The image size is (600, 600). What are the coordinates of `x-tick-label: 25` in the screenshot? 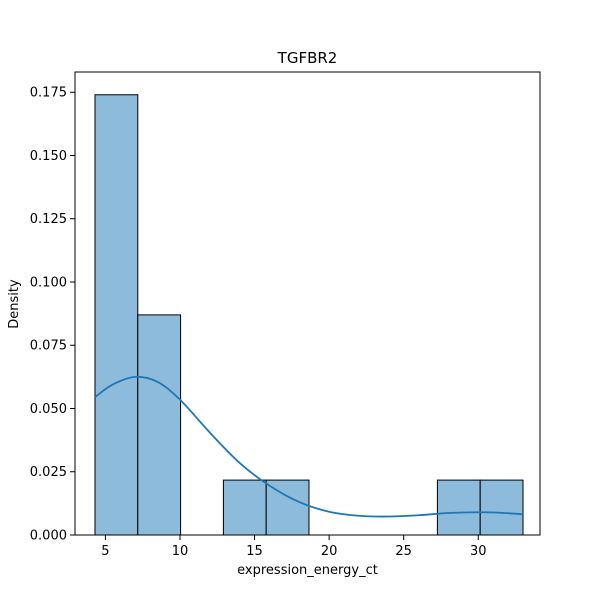 It's located at (403, 551).